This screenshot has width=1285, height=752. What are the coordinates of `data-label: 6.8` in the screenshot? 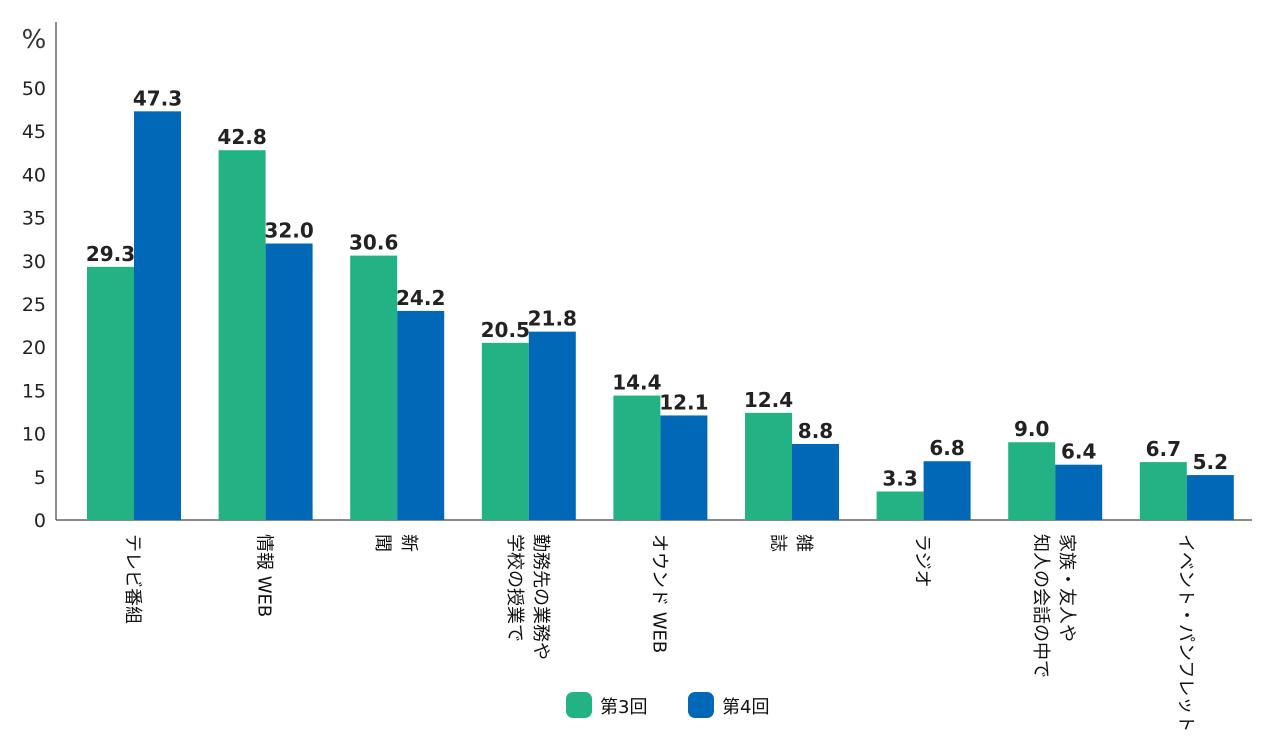 It's located at (946, 448).